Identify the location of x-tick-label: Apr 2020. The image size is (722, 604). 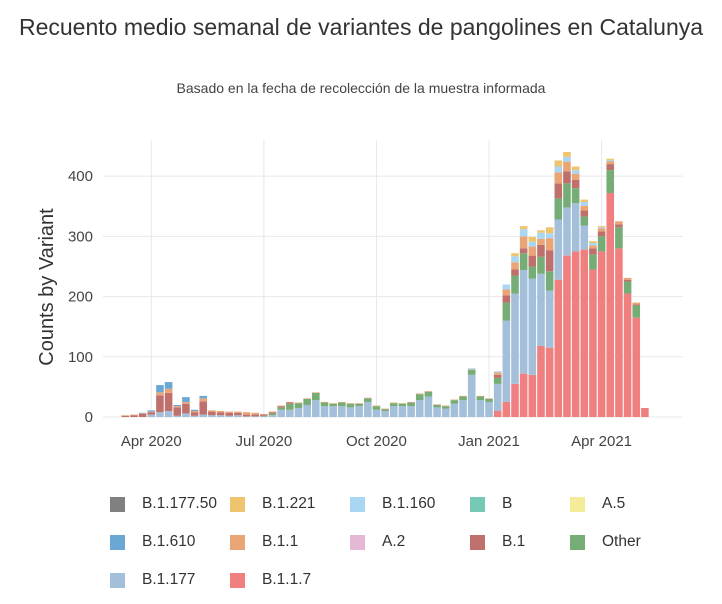
(151, 441).